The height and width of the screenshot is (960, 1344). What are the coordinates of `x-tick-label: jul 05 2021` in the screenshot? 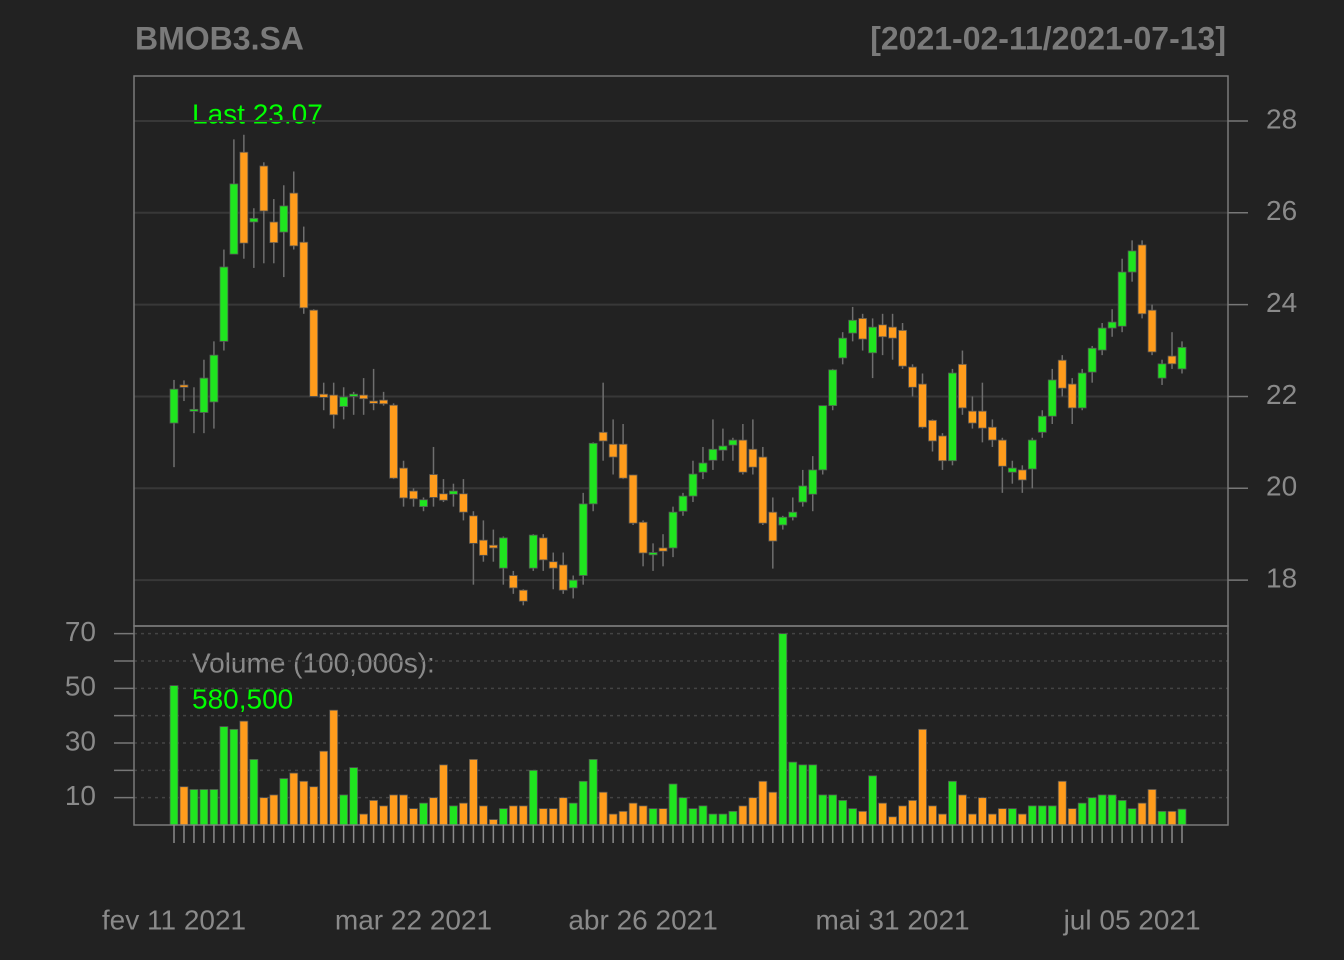 It's located at (1132, 919).